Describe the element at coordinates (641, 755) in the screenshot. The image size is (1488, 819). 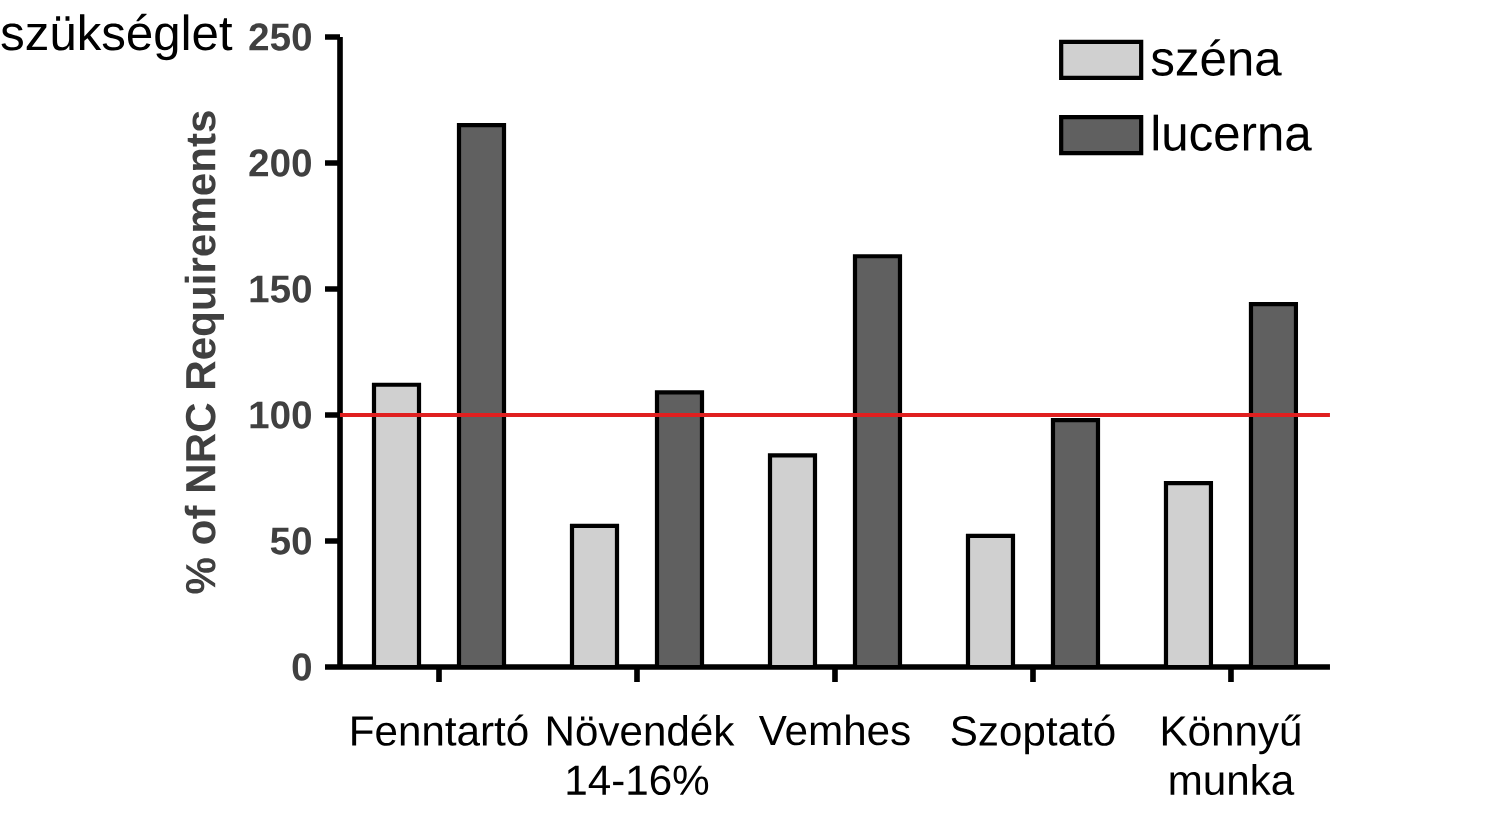
I see `x-tick-label: Növendék 14-16%` at that location.